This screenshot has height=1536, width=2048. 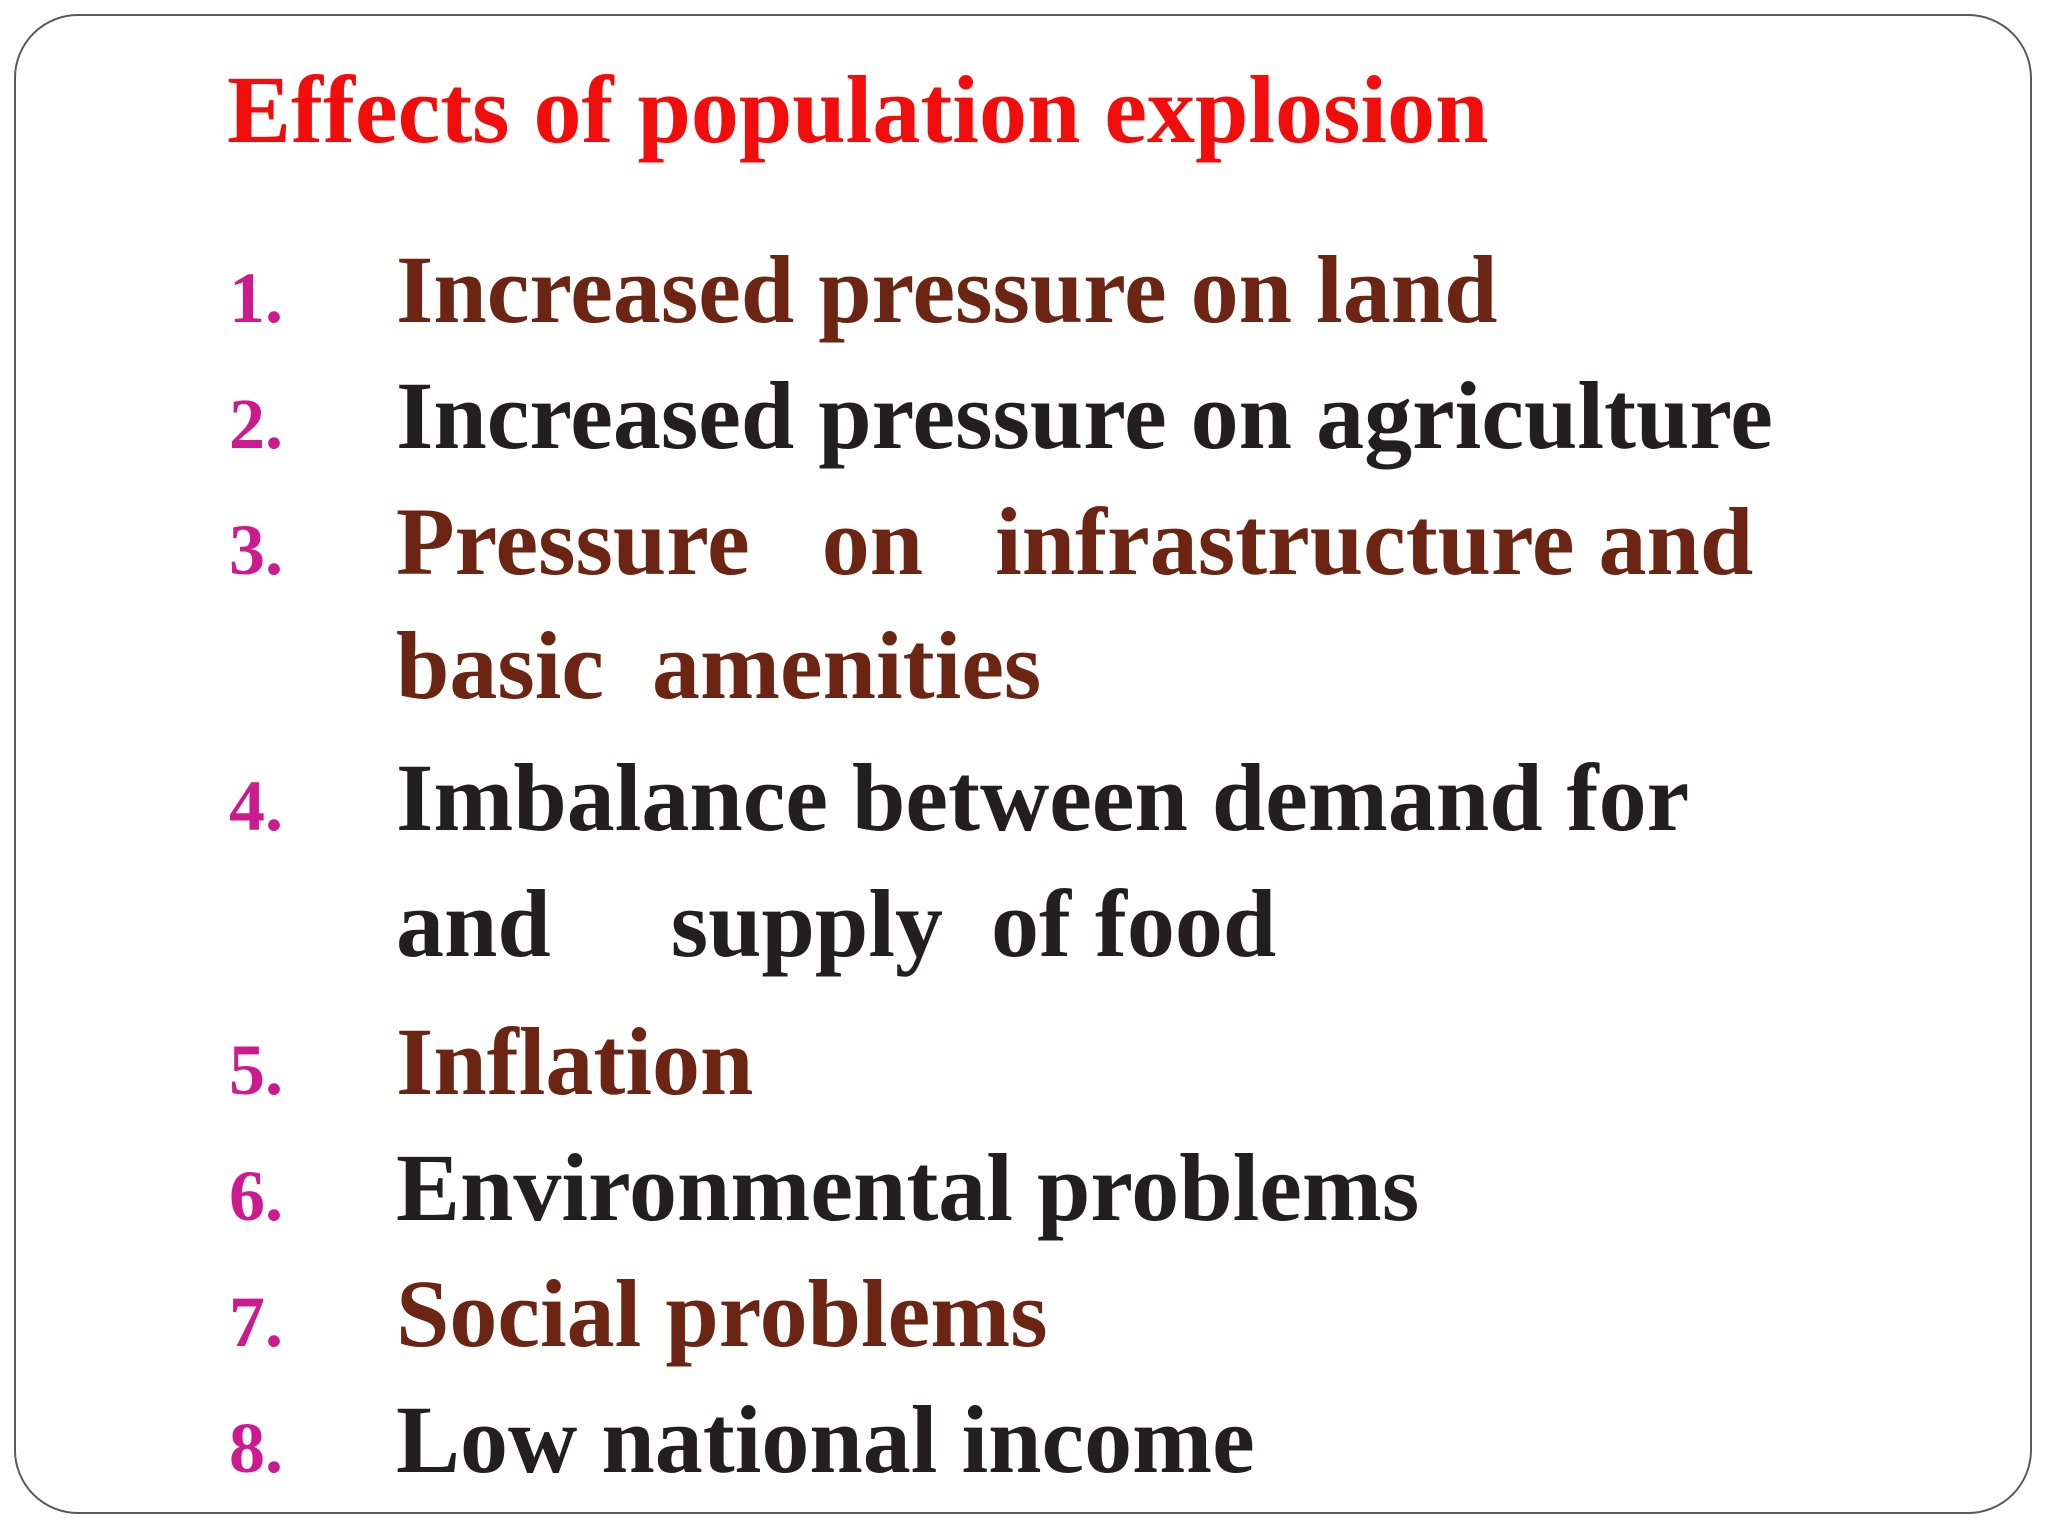 I want to click on list-number: 8., so click(x=256, y=1448).